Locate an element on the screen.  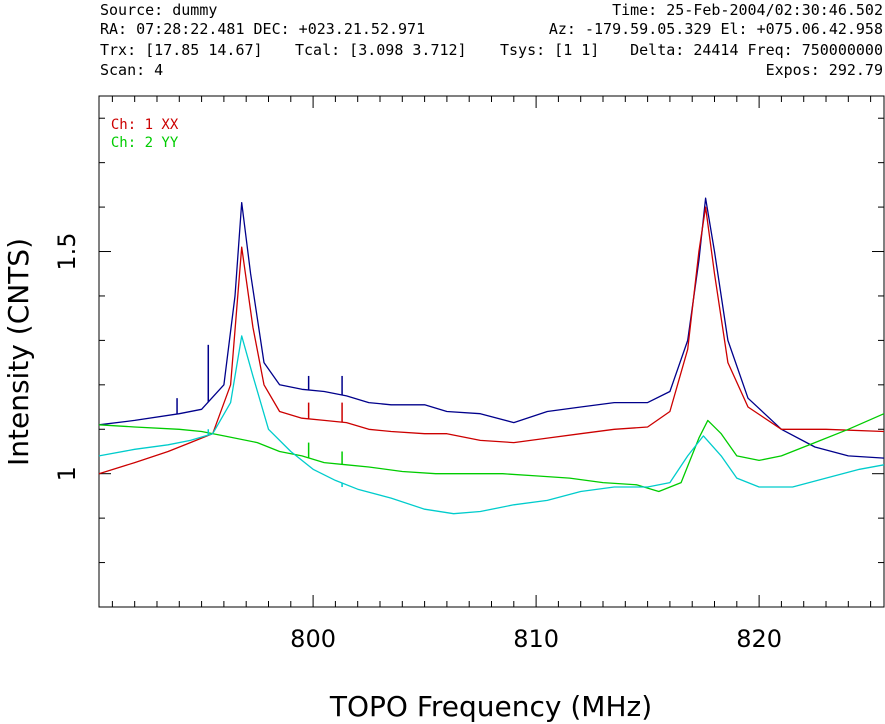
legend-ch1: Ch: 1 XX is located at coordinates (136, 117).